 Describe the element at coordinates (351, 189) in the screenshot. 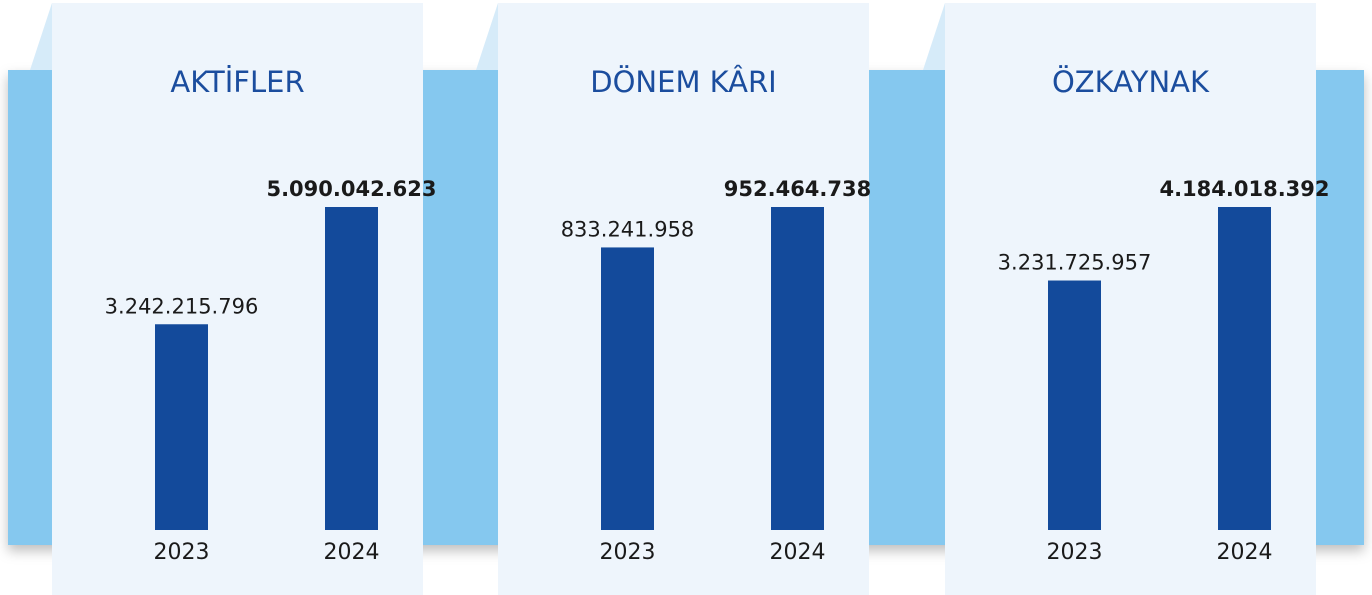

I see `value-label: 5.090.042.623` at that location.